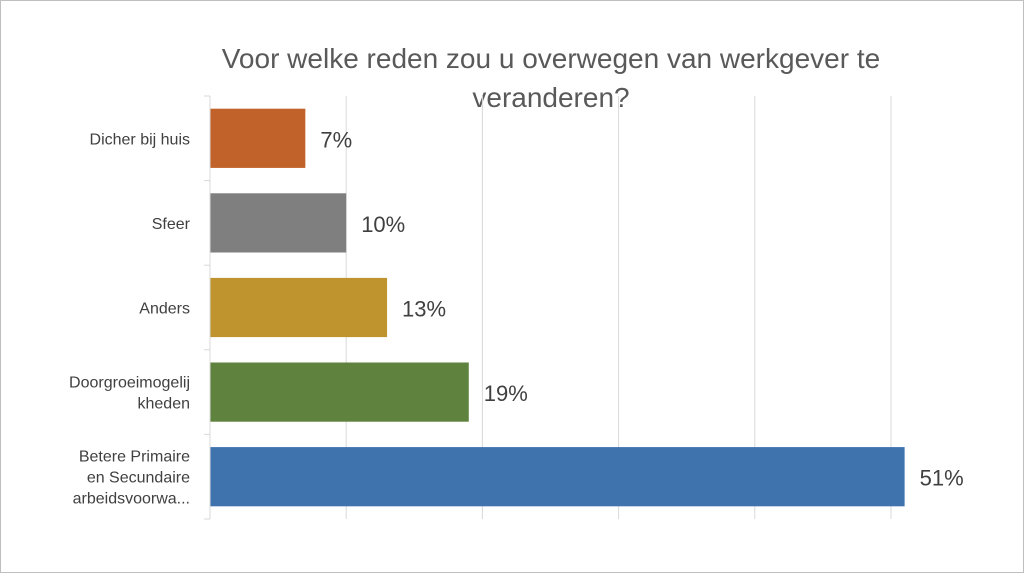  What do you see at coordinates (424, 309) in the screenshot?
I see `data-label: 13%` at bounding box center [424, 309].